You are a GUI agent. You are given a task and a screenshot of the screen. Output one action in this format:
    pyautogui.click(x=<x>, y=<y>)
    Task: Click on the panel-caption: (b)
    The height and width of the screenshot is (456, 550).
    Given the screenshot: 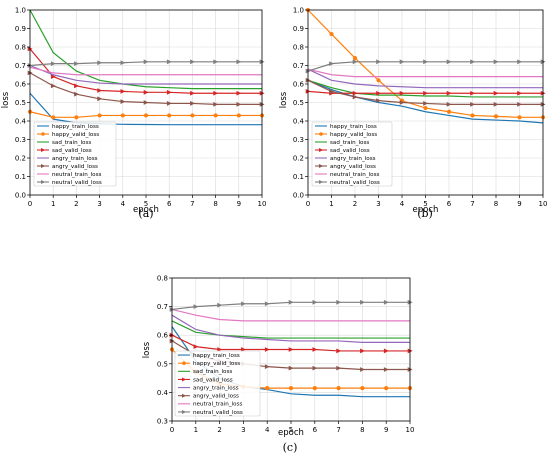 What is the action you would take?
    pyautogui.click(x=425, y=213)
    